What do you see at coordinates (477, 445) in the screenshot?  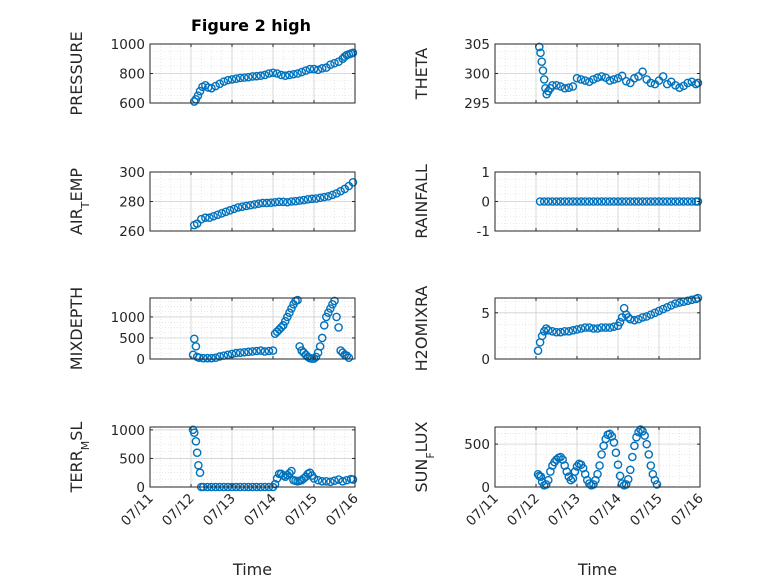 I see `y-tick-label: 500` at bounding box center [477, 445].